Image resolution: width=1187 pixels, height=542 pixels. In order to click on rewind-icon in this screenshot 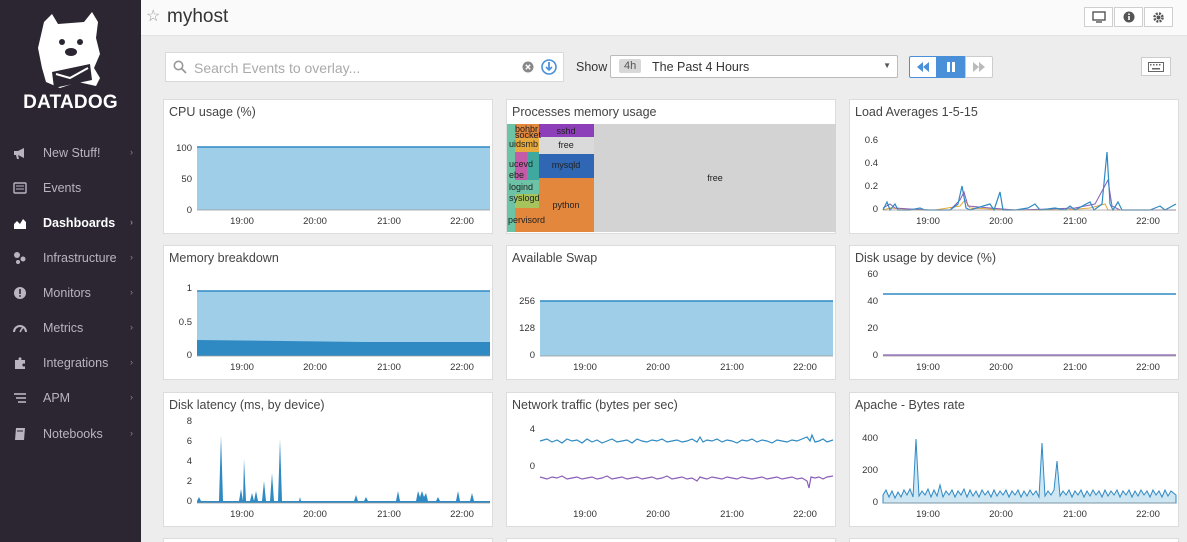, I will do `click(923, 67)`.